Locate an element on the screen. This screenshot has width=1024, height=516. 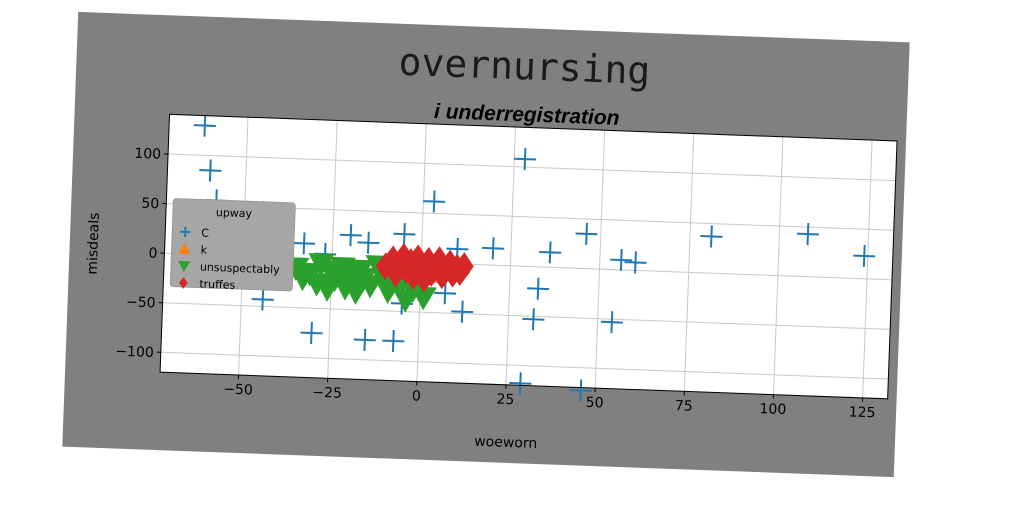
x-tick-label: 100 is located at coordinates (772, 409).